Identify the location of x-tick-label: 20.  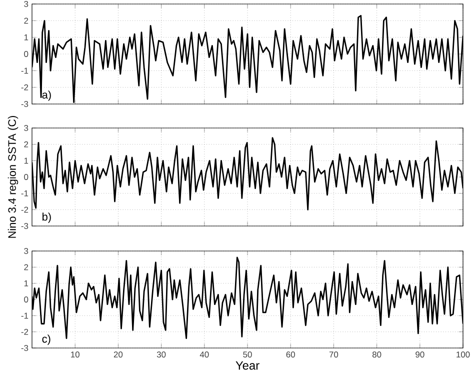
(118, 355).